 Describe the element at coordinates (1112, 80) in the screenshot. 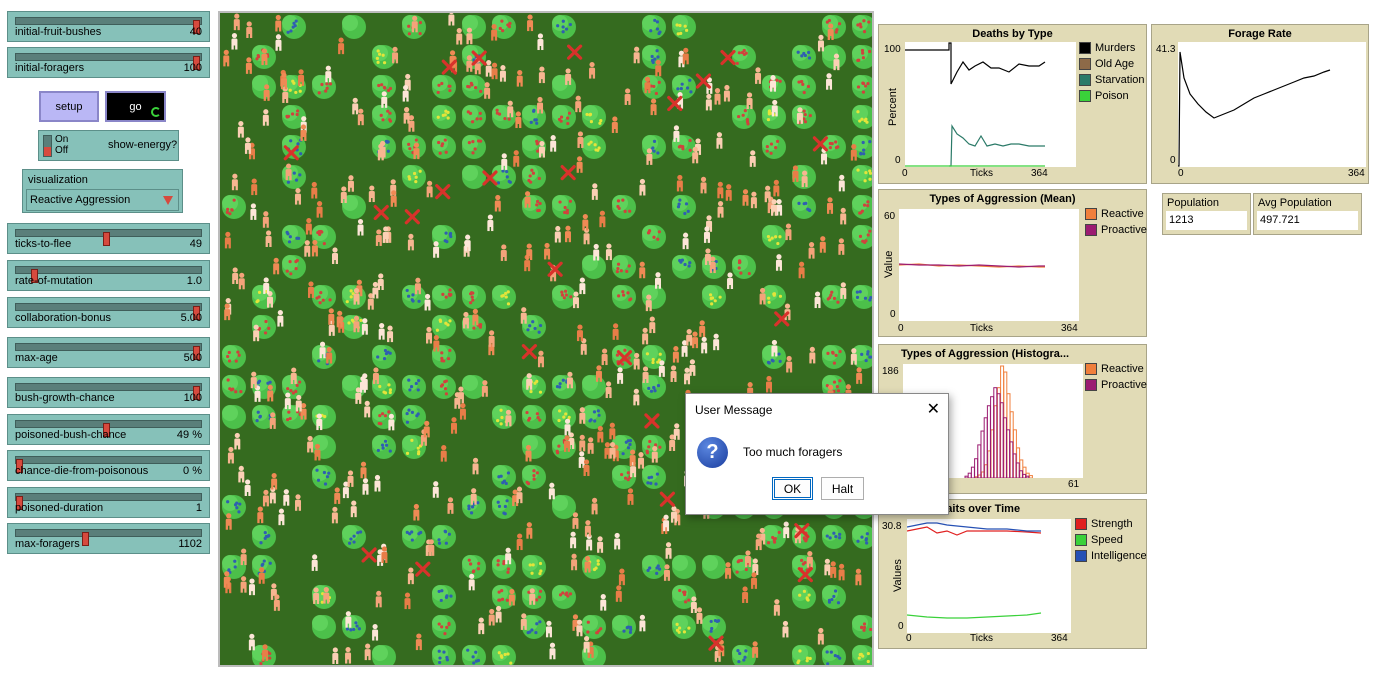

I see `legend-item-starvation: Starvation` at that location.